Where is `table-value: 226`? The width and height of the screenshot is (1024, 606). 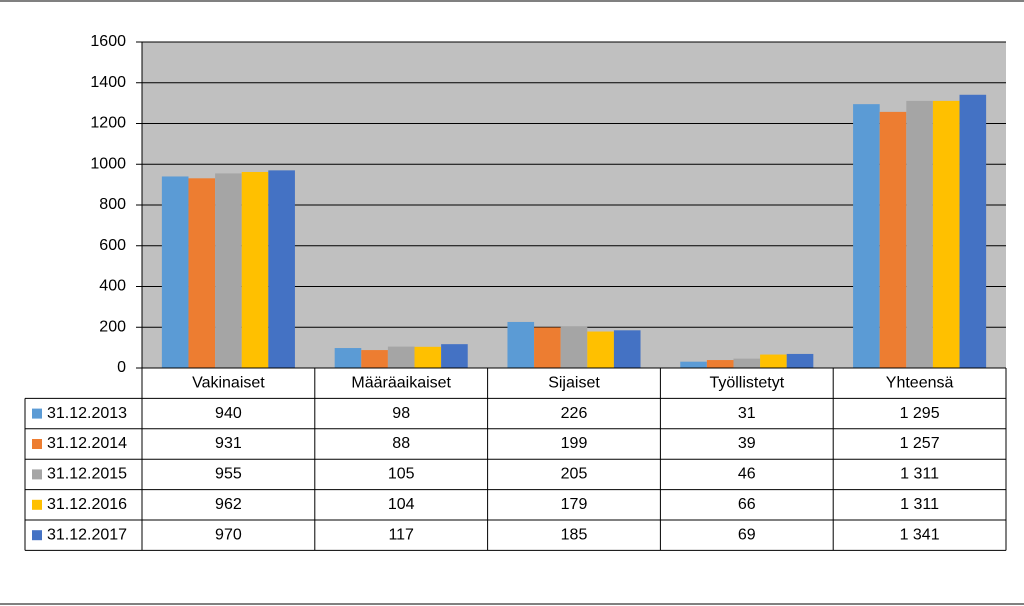 table-value: 226 is located at coordinates (574, 413).